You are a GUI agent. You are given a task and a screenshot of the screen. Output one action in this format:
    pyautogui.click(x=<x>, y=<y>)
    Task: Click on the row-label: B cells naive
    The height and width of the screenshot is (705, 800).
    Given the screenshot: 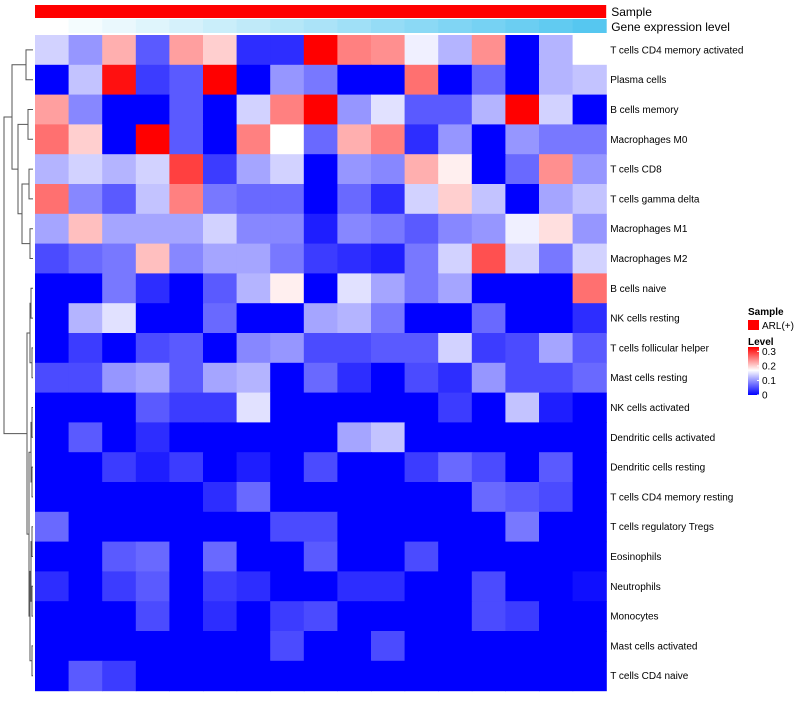 What is the action you would take?
    pyautogui.click(x=638, y=289)
    